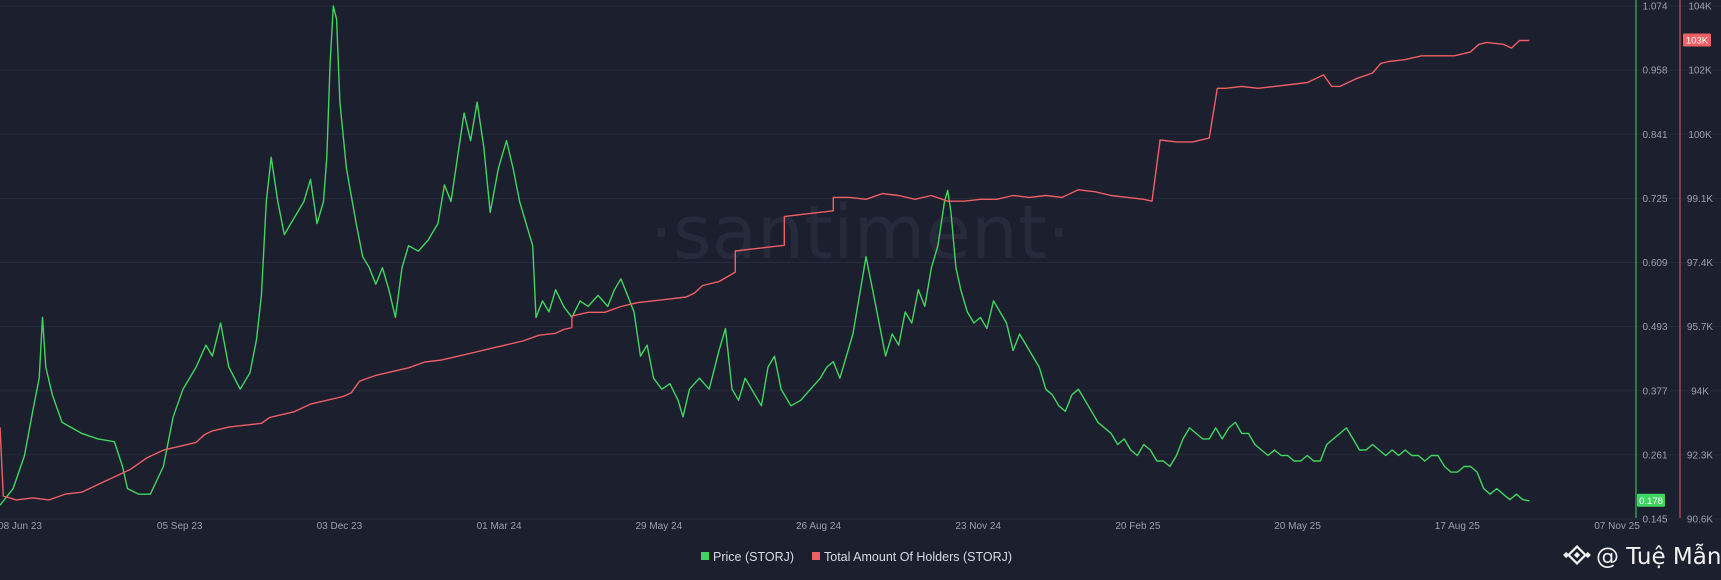  I want to click on holders-last-value: 103K, so click(1697, 40).